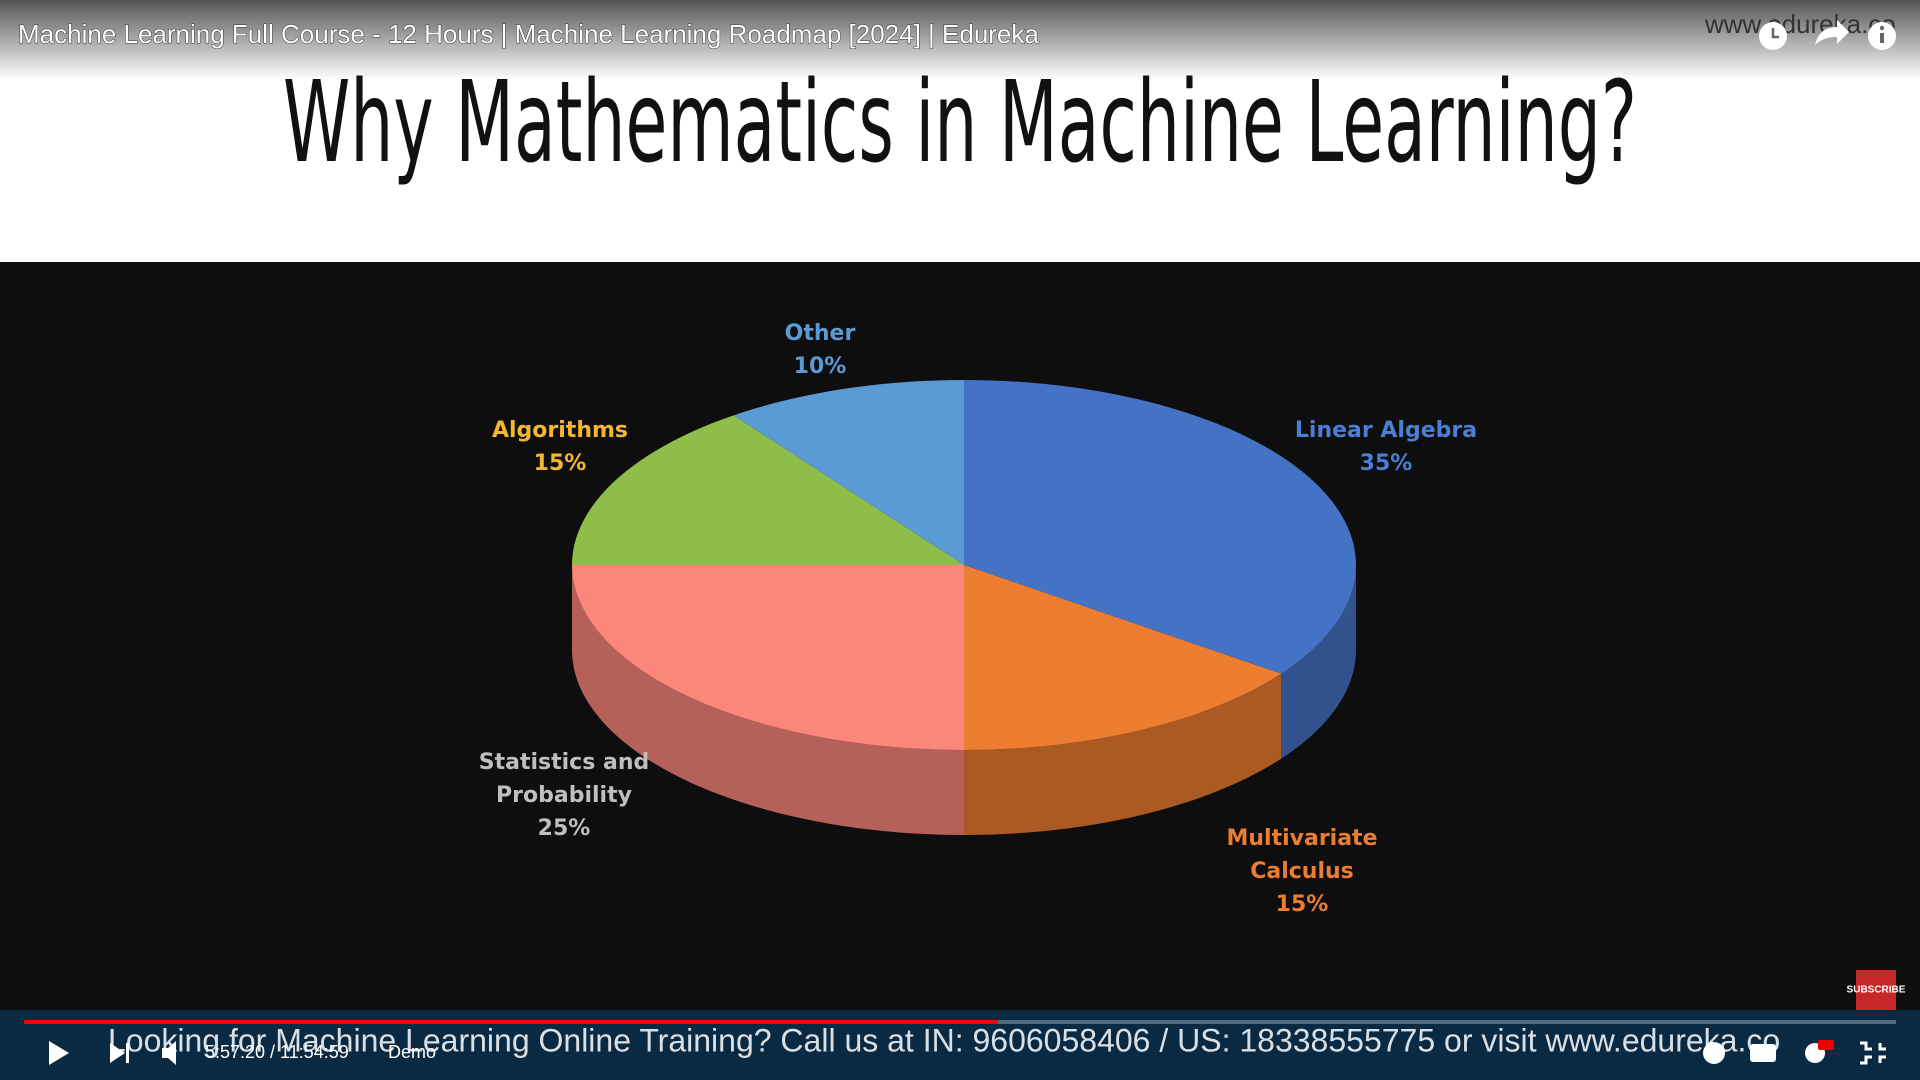  What do you see at coordinates (564, 828) in the screenshot?
I see `slice-value-label: 25%` at bounding box center [564, 828].